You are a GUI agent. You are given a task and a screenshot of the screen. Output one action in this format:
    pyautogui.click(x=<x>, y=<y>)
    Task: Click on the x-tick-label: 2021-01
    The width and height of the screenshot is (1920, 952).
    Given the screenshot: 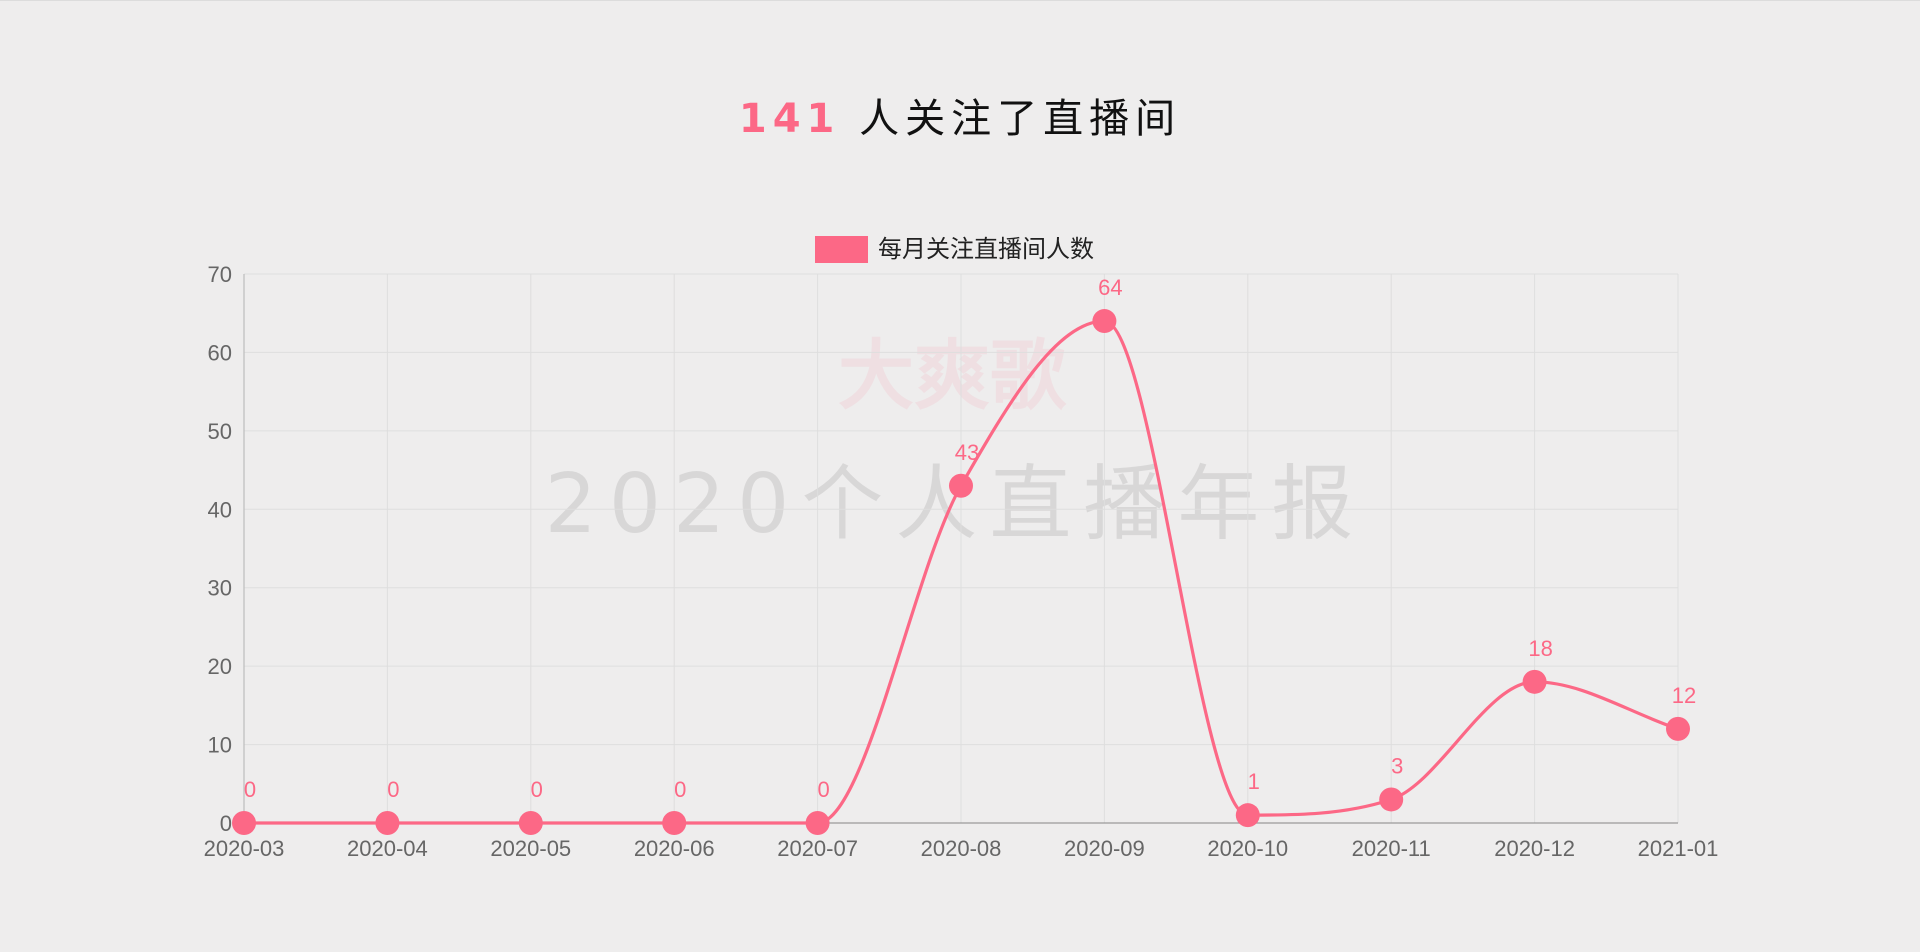 What is the action you would take?
    pyautogui.click(x=1678, y=848)
    